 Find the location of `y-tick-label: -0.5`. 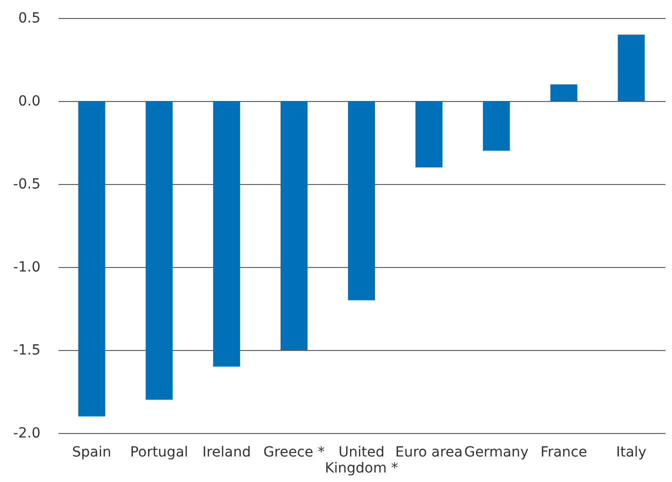

y-tick-label: -0.5 is located at coordinates (26, 184).